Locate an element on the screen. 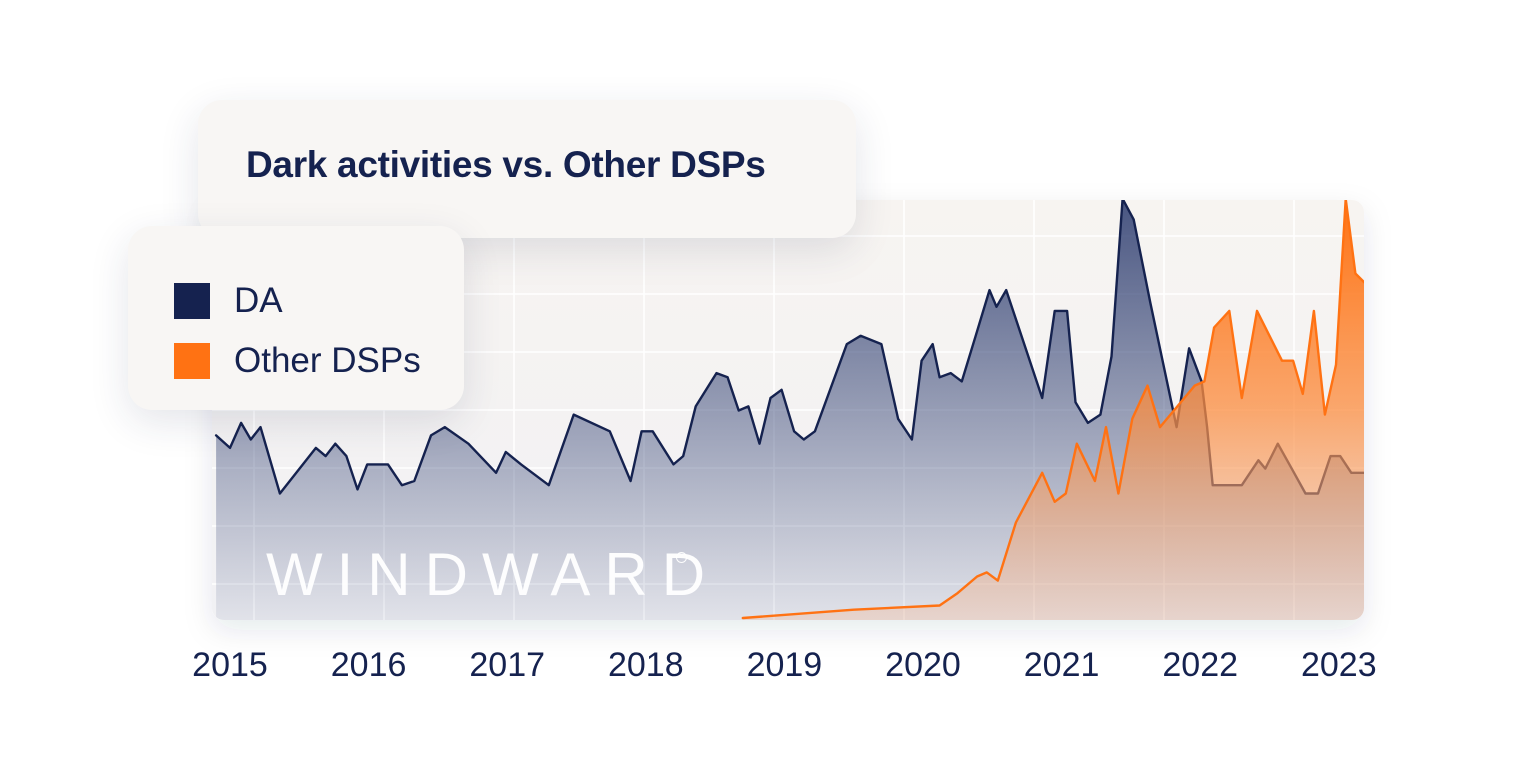  watermark-registered-icon is located at coordinates (681, 557).